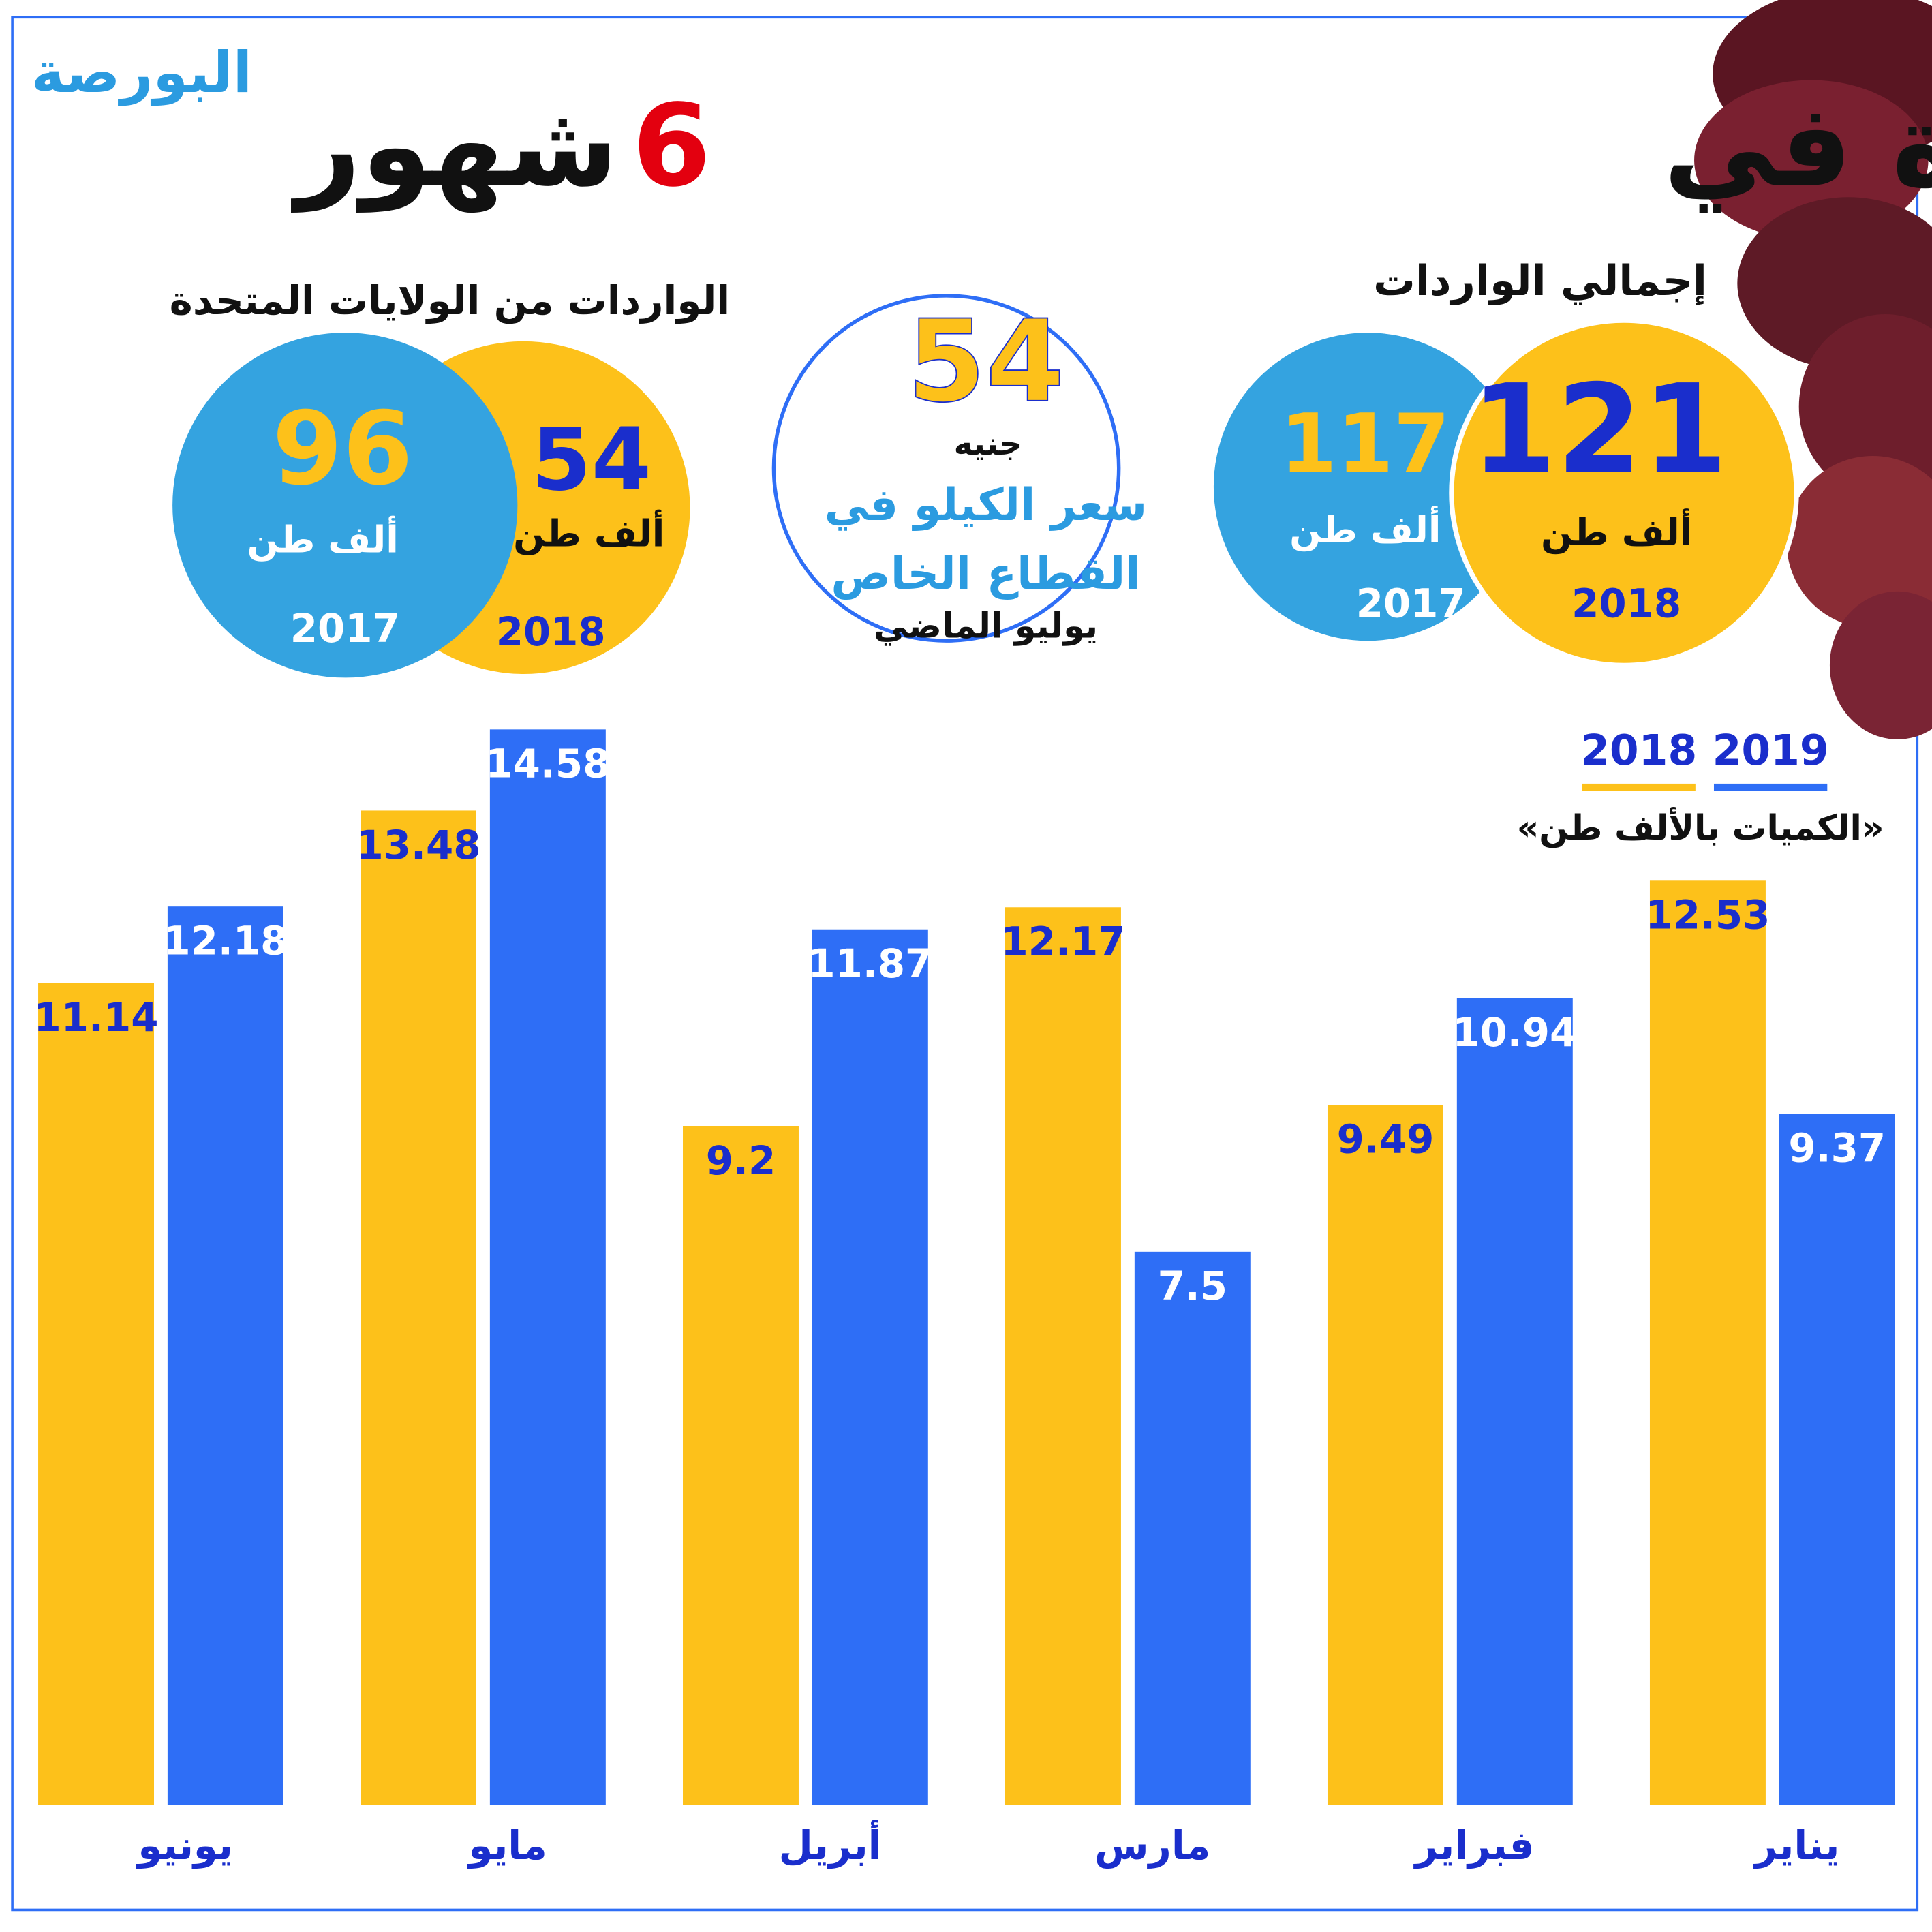  Describe the element at coordinates (418, 845) in the screenshot. I see `data-label: 13.48` at that location.